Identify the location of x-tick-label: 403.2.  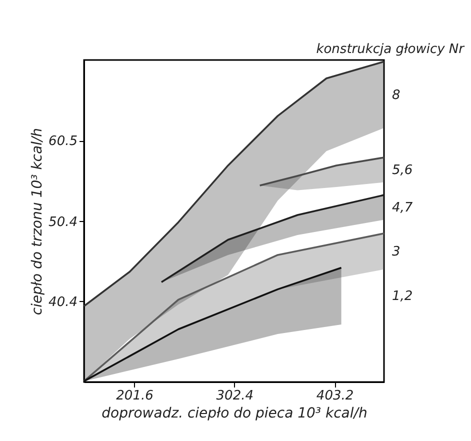
(335, 396).